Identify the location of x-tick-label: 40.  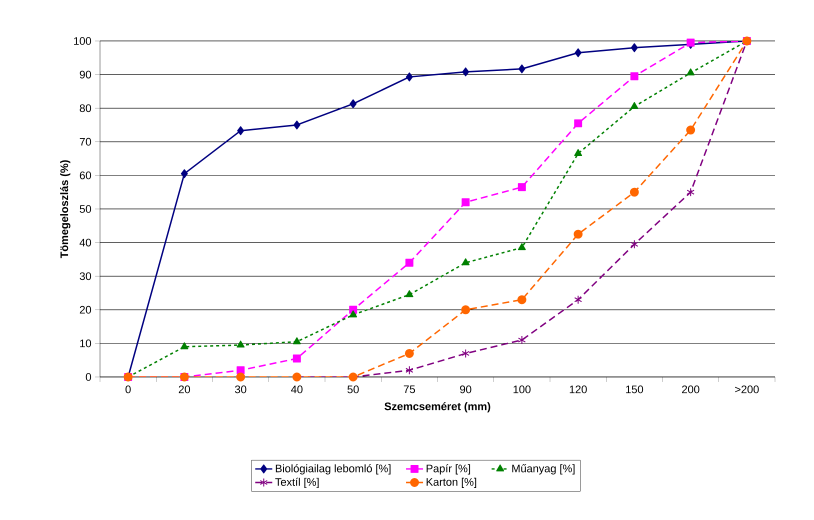
(297, 390).